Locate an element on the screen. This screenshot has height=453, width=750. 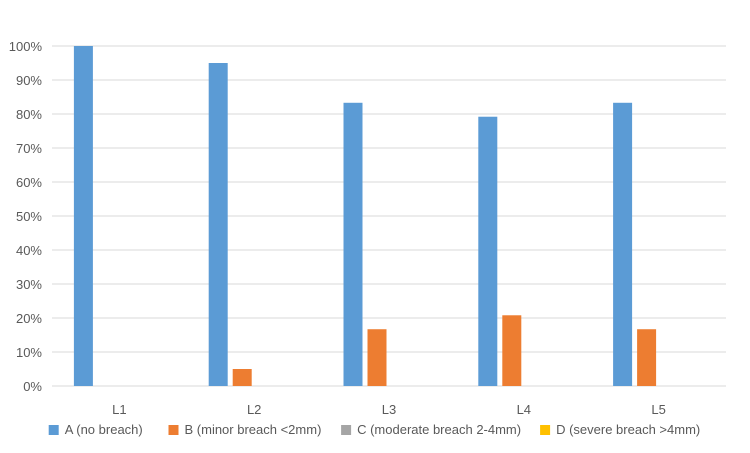
y-tick-label: 0% is located at coordinates (32, 386).